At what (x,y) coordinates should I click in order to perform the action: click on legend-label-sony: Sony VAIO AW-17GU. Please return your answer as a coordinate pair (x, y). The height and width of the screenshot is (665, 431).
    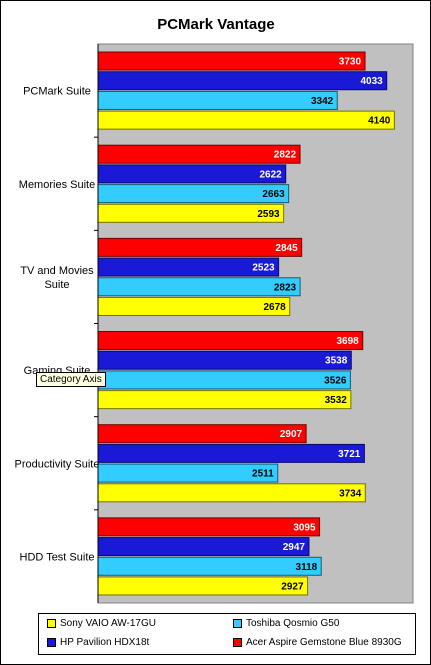
    Looking at the image, I should click on (108, 623).